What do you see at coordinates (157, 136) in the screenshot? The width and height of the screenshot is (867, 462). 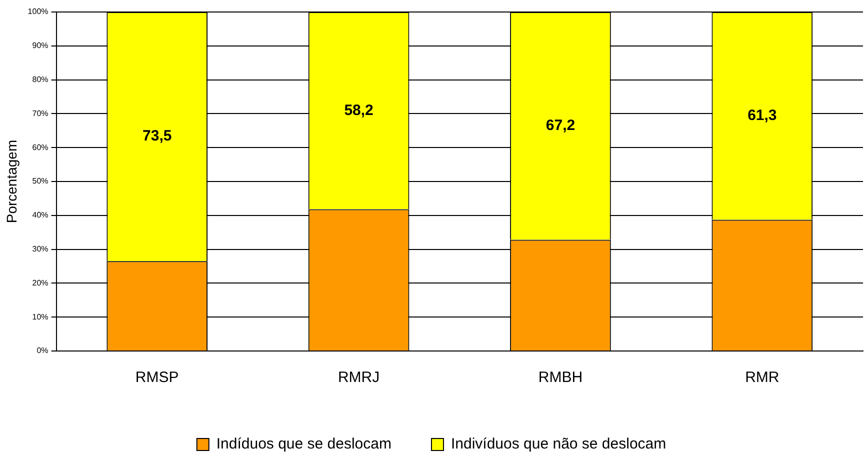 I see `data-label: 73,5` at bounding box center [157, 136].